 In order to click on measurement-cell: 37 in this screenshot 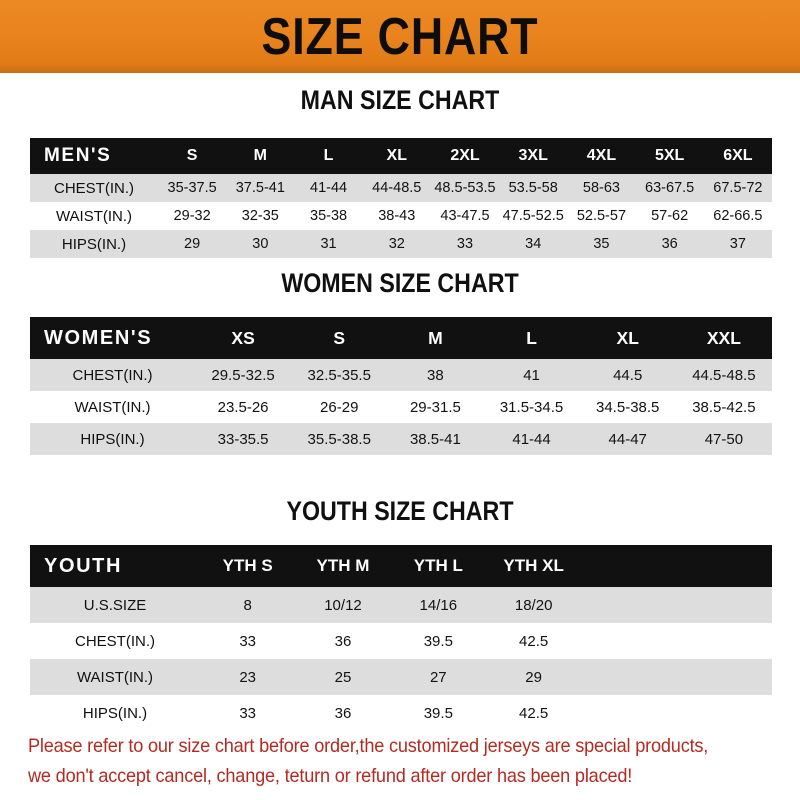, I will do `click(737, 244)`.